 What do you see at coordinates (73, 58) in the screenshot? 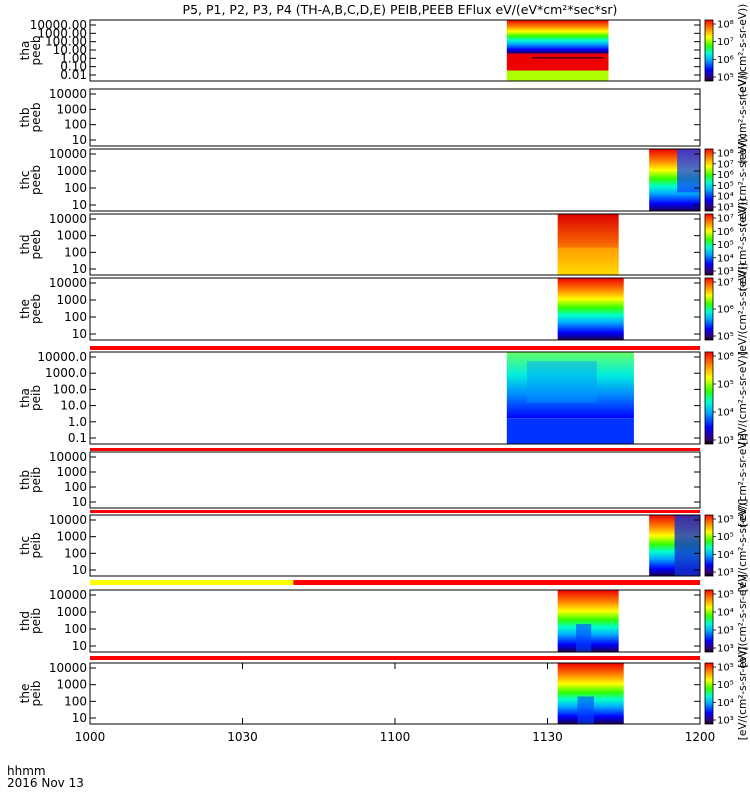
I see `y-tick-label: 1.00` at bounding box center [73, 58].